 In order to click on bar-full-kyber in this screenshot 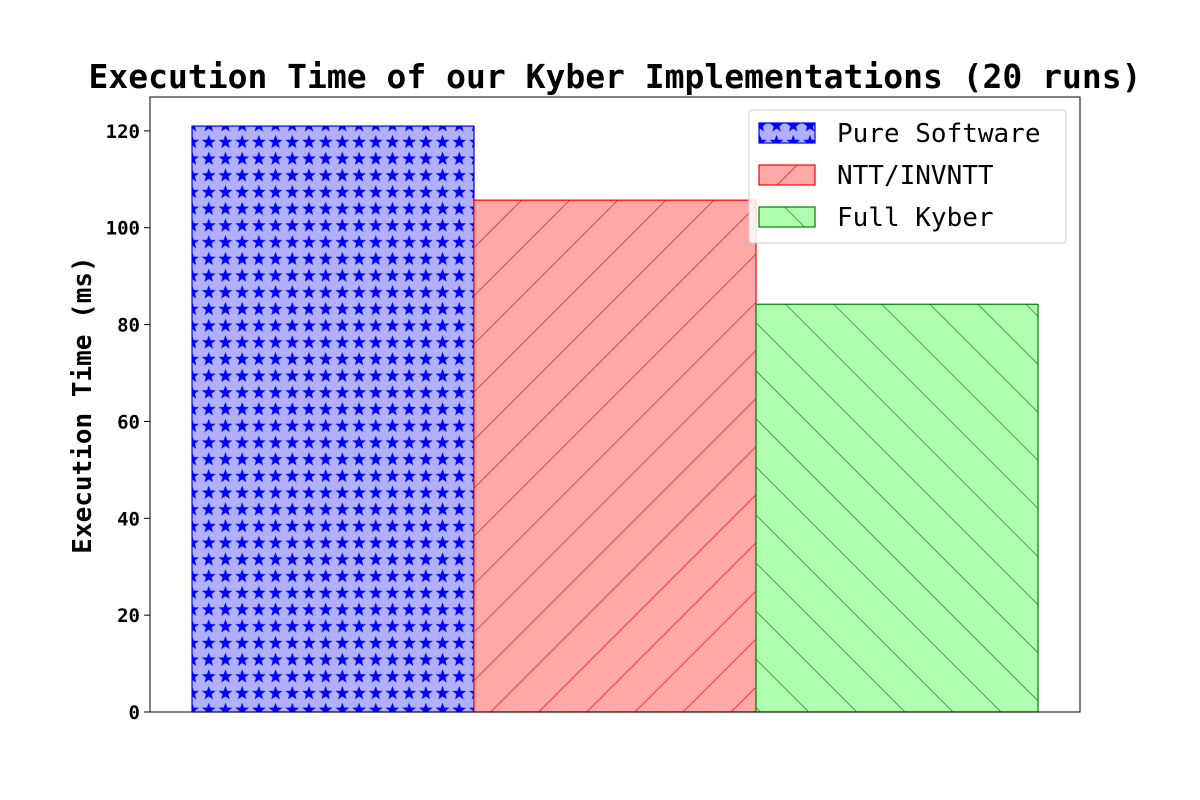, I will do `click(897, 508)`.